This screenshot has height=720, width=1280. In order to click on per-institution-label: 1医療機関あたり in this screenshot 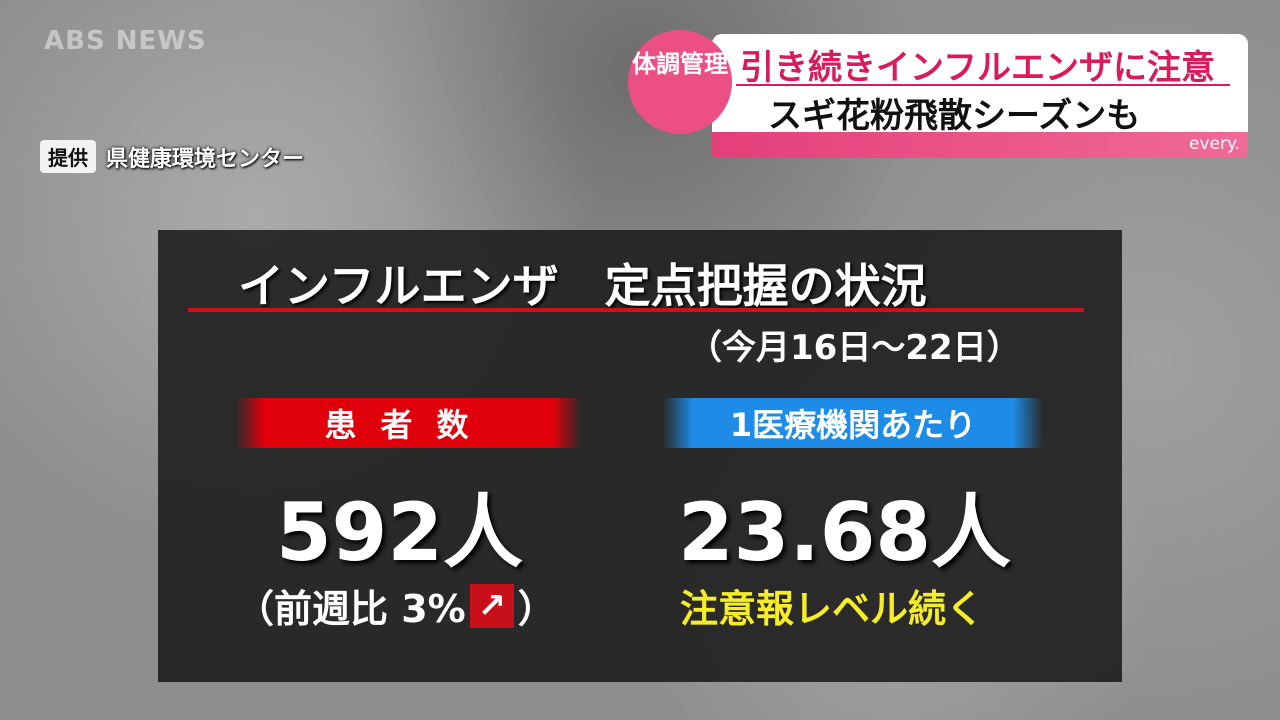, I will do `click(853, 423)`.